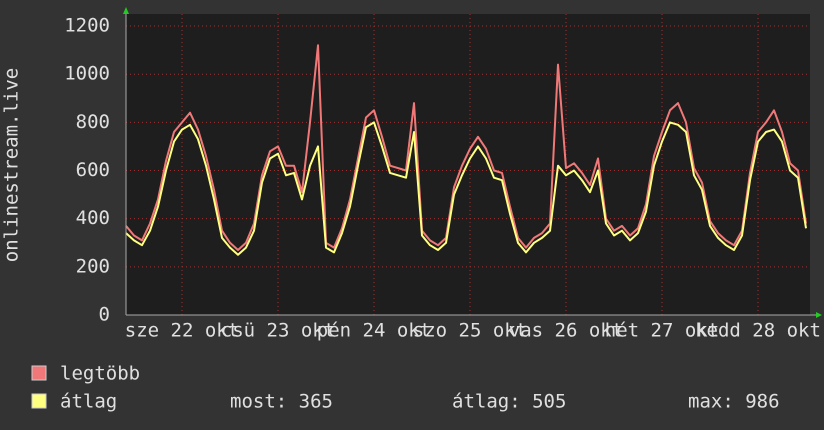 This screenshot has width=824, height=430. Describe the element at coordinates (93, 170) in the screenshot. I see `y-tick-label: 600` at that location.